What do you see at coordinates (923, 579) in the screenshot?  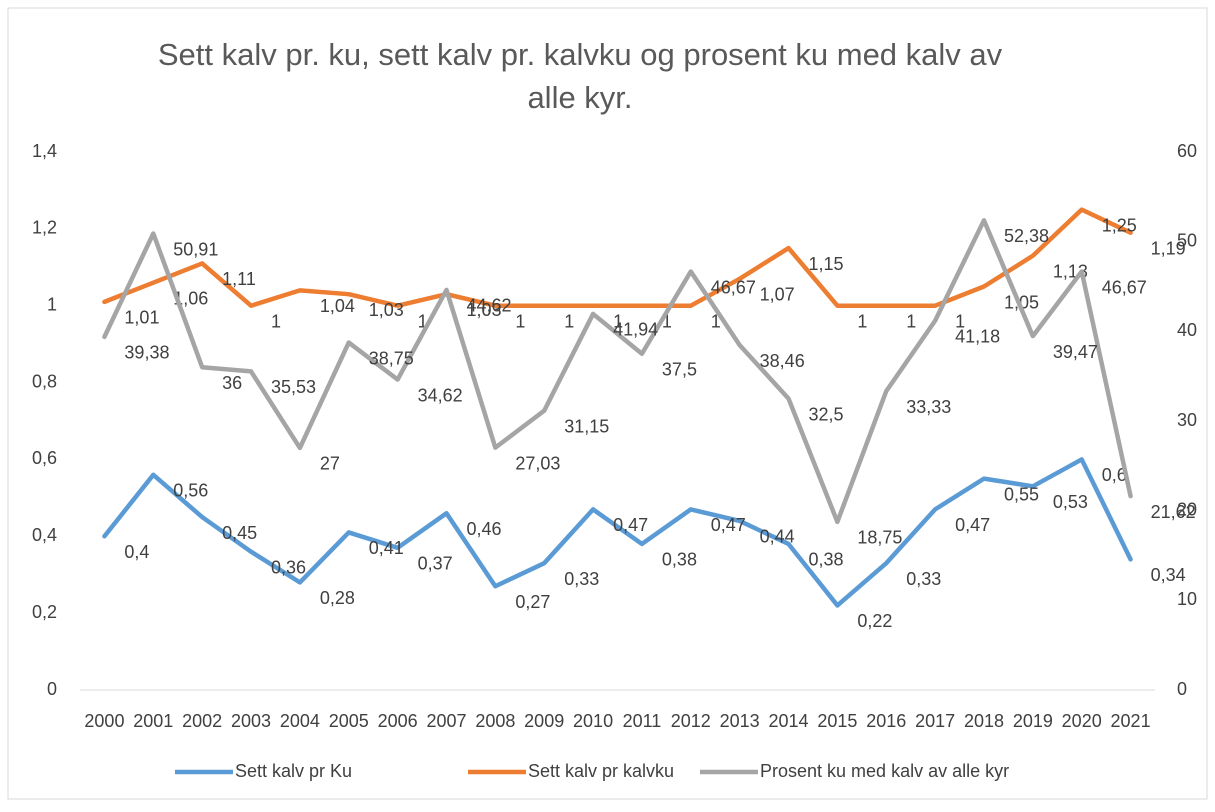 I see `data-label: 0,33` at bounding box center [923, 579].